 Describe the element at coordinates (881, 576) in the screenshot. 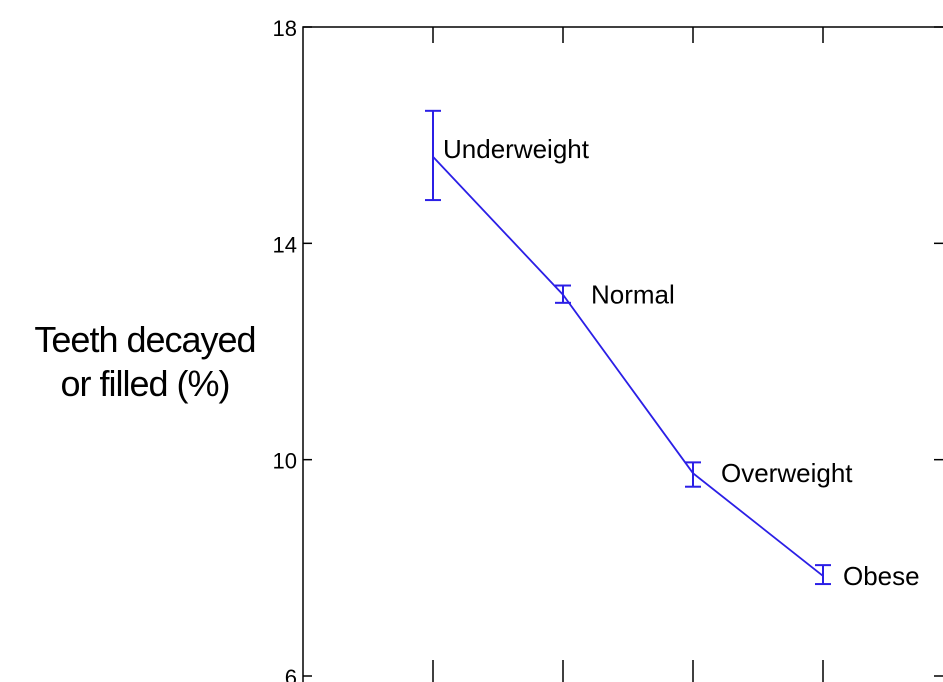

I see `point-label-obese: Obese` at that location.